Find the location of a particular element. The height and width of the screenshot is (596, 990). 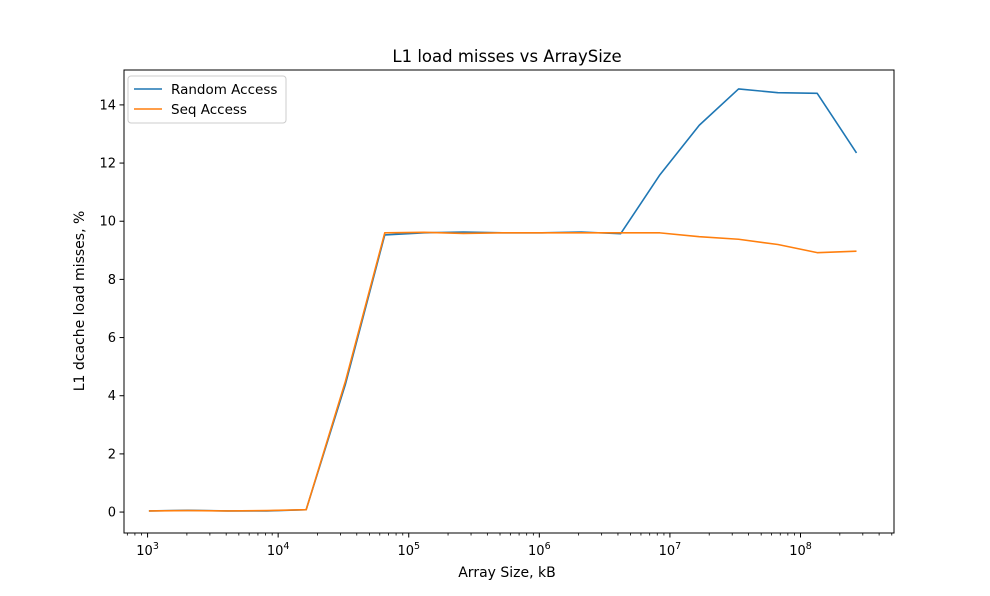

x-tick-label: 10⁴ is located at coordinates (278, 550).